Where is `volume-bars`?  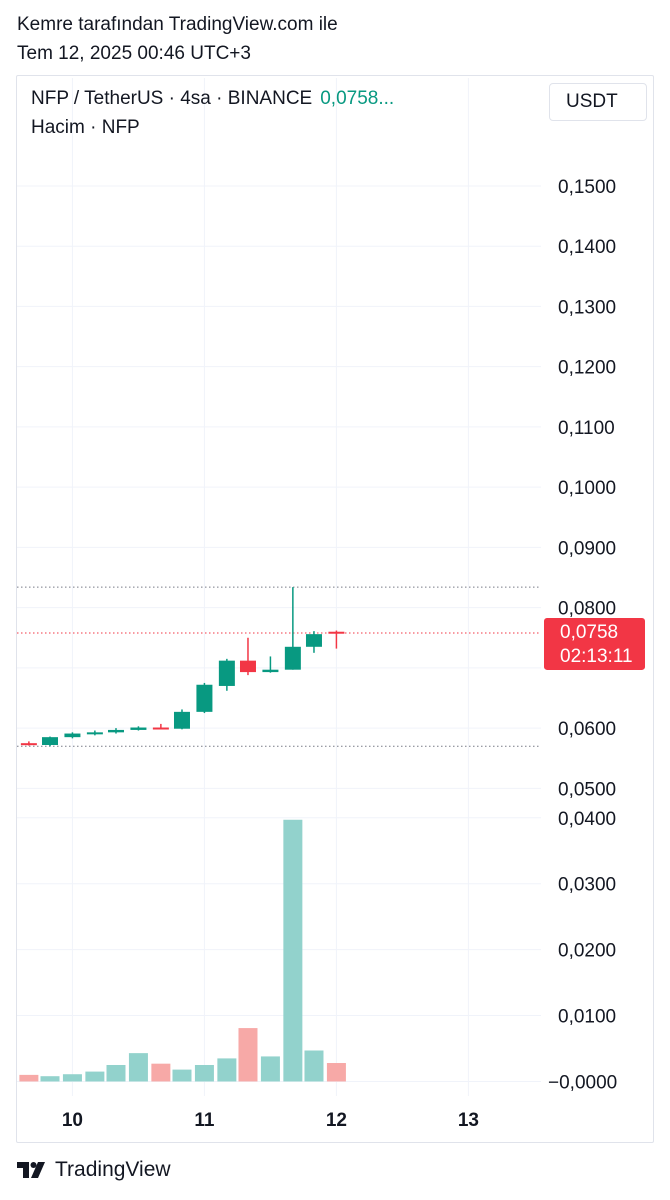
volume-bars is located at coordinates (182, 950).